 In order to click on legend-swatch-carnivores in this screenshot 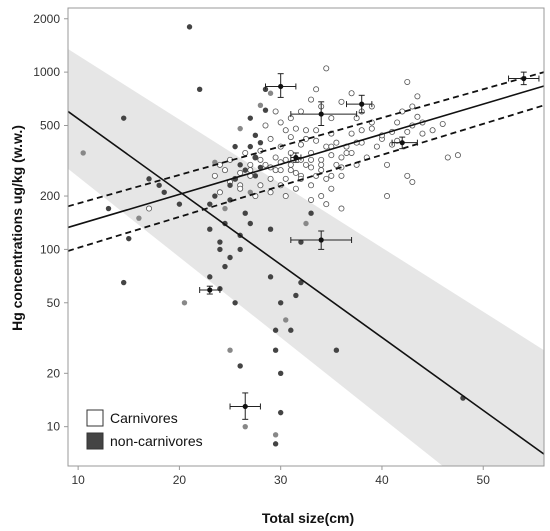, I will do `click(95, 418)`.